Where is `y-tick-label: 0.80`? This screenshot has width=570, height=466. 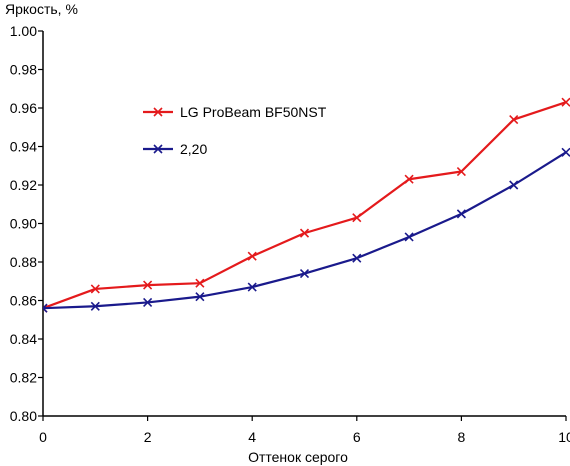 y-tick-label: 0.80 is located at coordinates (23, 416).